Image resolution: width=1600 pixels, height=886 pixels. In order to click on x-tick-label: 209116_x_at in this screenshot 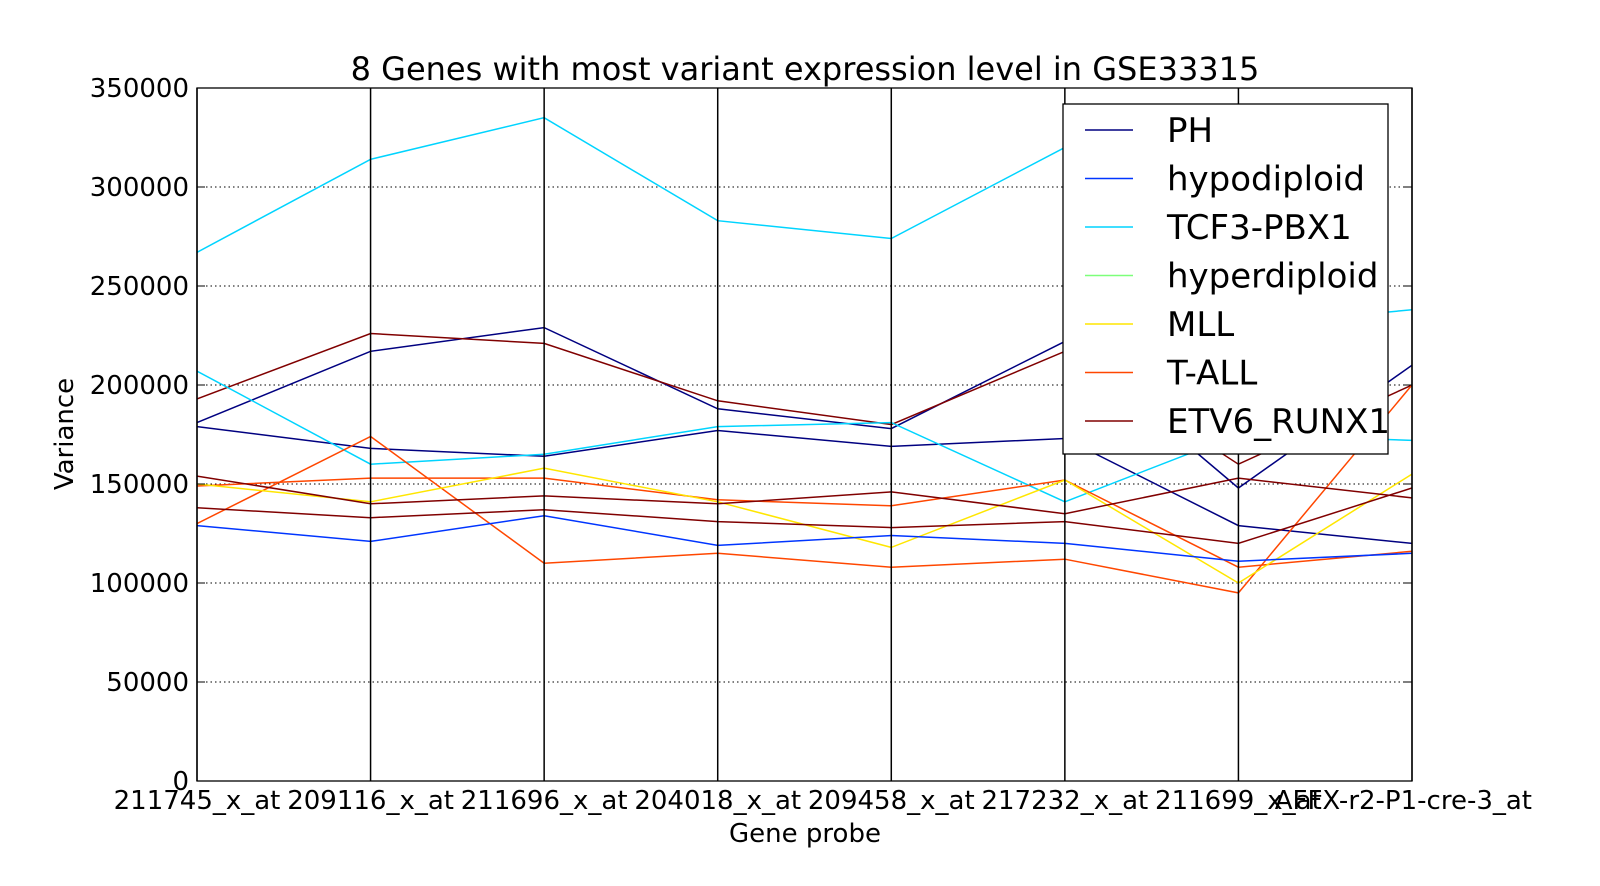, I will do `click(370, 801)`.